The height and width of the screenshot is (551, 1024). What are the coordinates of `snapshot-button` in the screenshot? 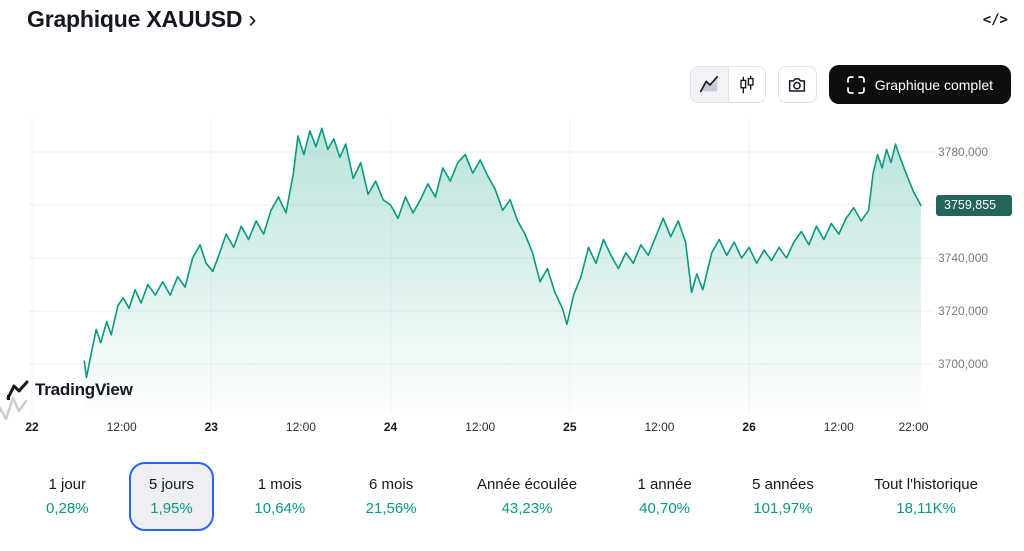 It's located at (797, 84).